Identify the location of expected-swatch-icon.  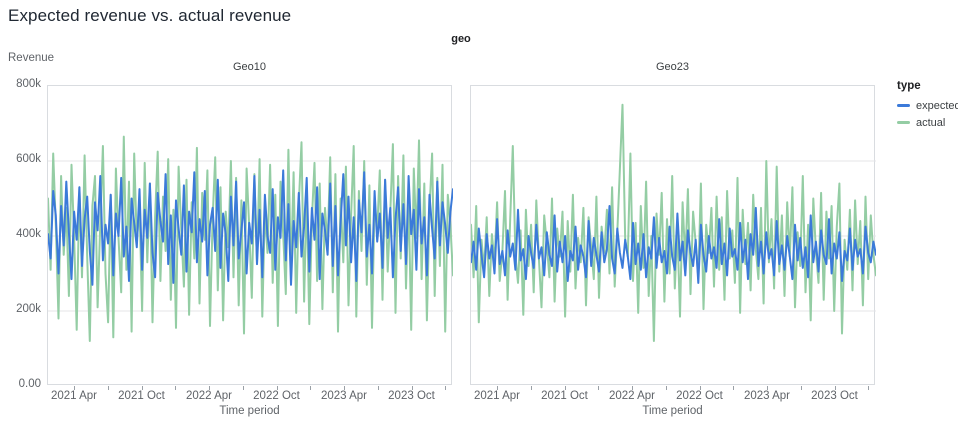
(903, 105).